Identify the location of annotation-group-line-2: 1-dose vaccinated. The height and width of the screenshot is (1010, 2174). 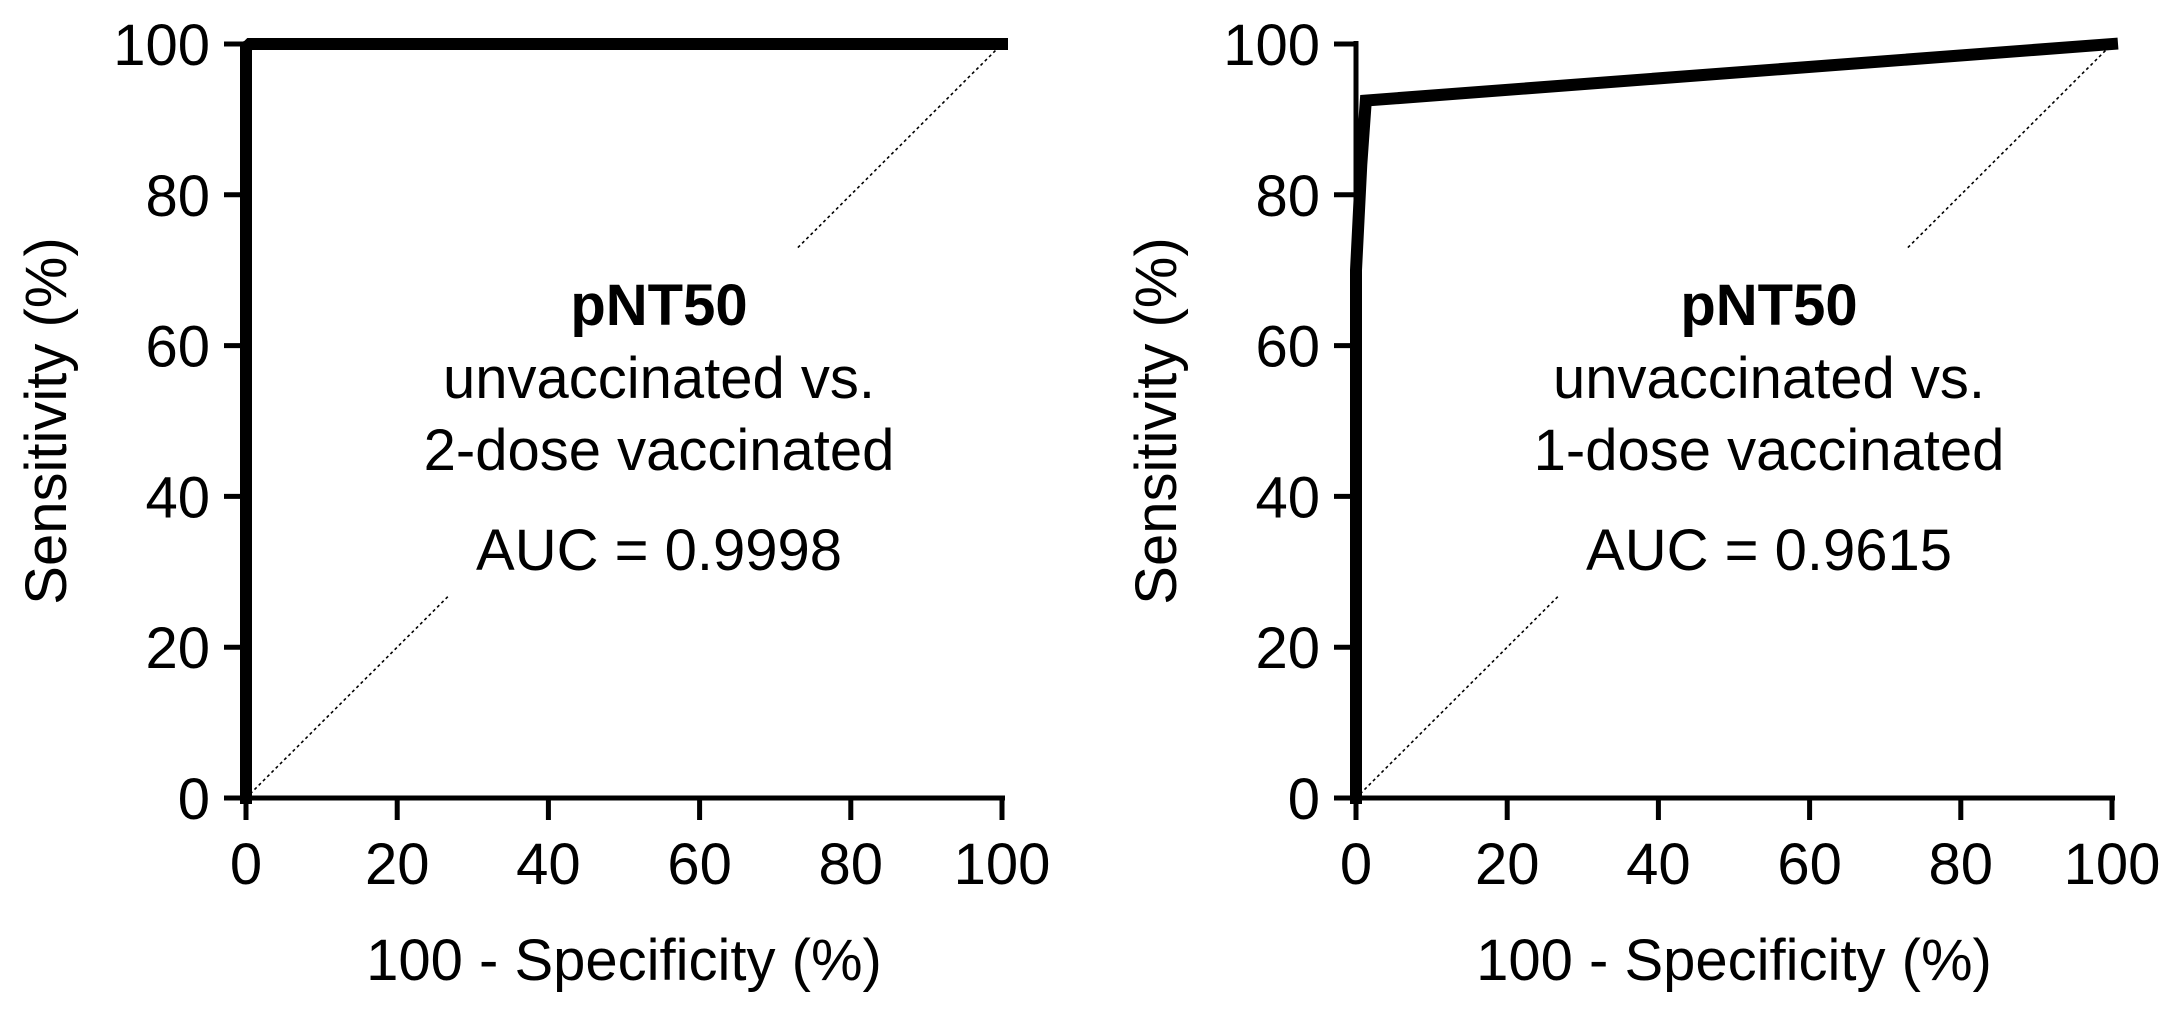
(1769, 450).